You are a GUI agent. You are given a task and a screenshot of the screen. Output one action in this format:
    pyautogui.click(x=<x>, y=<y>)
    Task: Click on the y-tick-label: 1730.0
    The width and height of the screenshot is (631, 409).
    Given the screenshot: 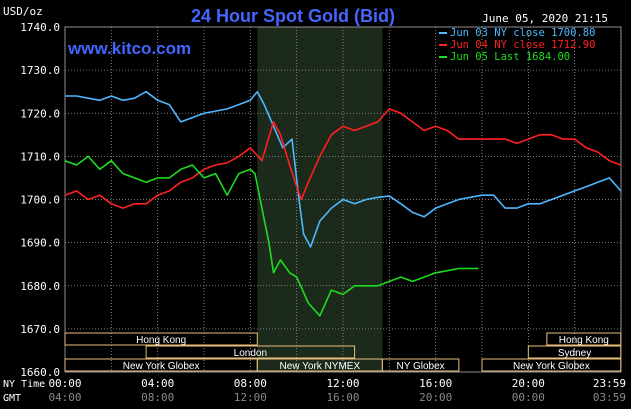 What is the action you would take?
    pyautogui.click(x=40, y=70)
    